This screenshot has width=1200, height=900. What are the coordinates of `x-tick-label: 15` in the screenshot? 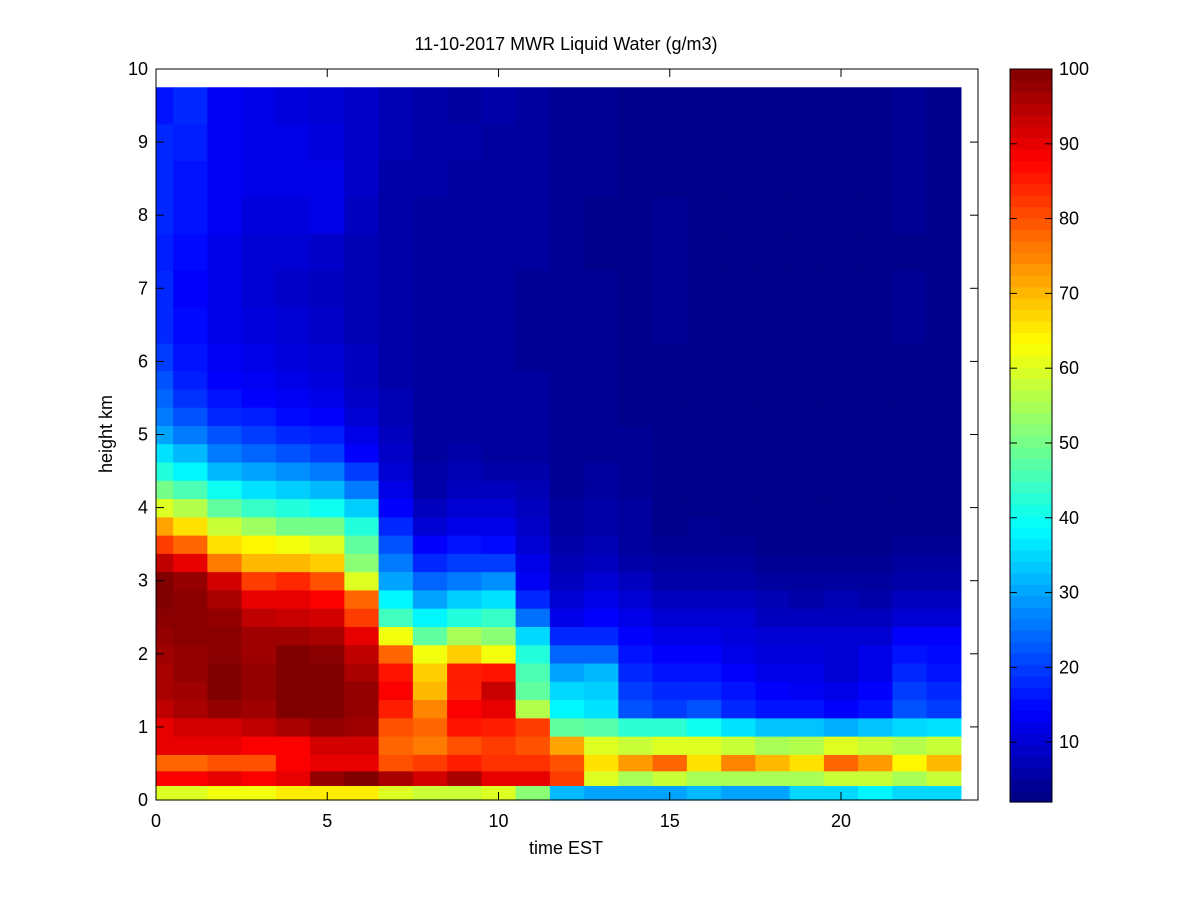 It's located at (670, 821).